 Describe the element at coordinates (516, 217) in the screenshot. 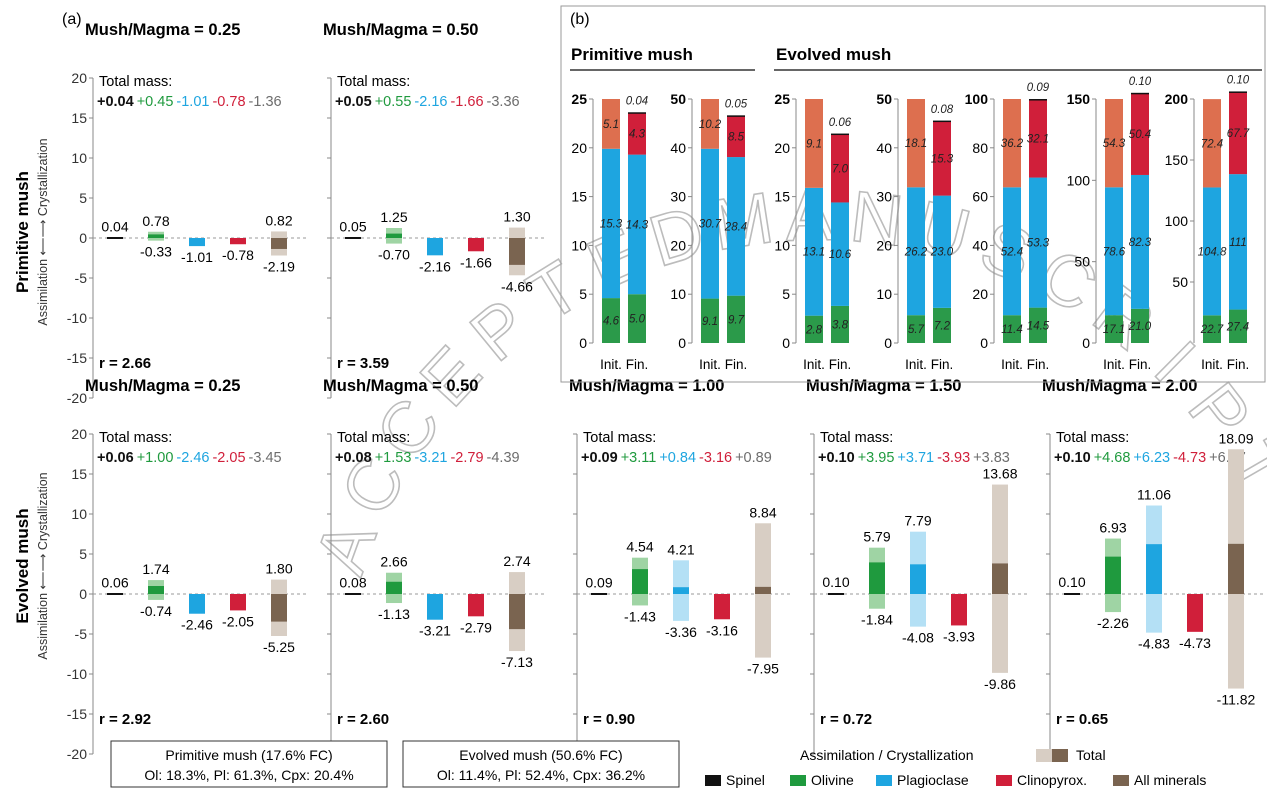

I see `data-label: 1.30` at that location.